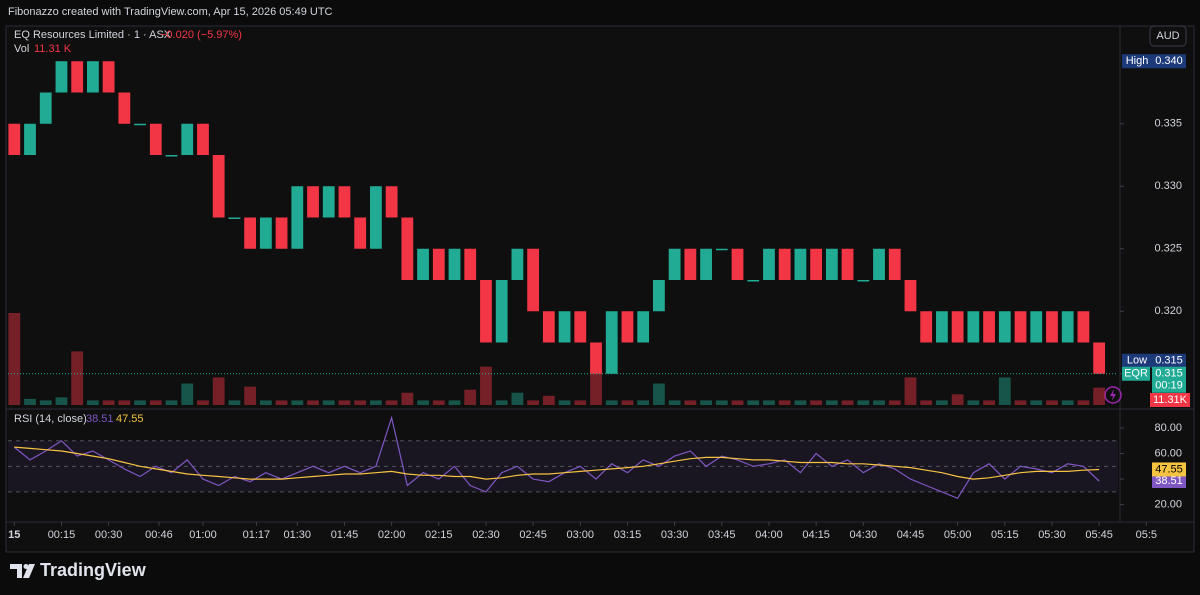 This screenshot has width=1200, height=595. Describe the element at coordinates (1169, 481) in the screenshot. I see `price-tag-label: 38.51` at that location.